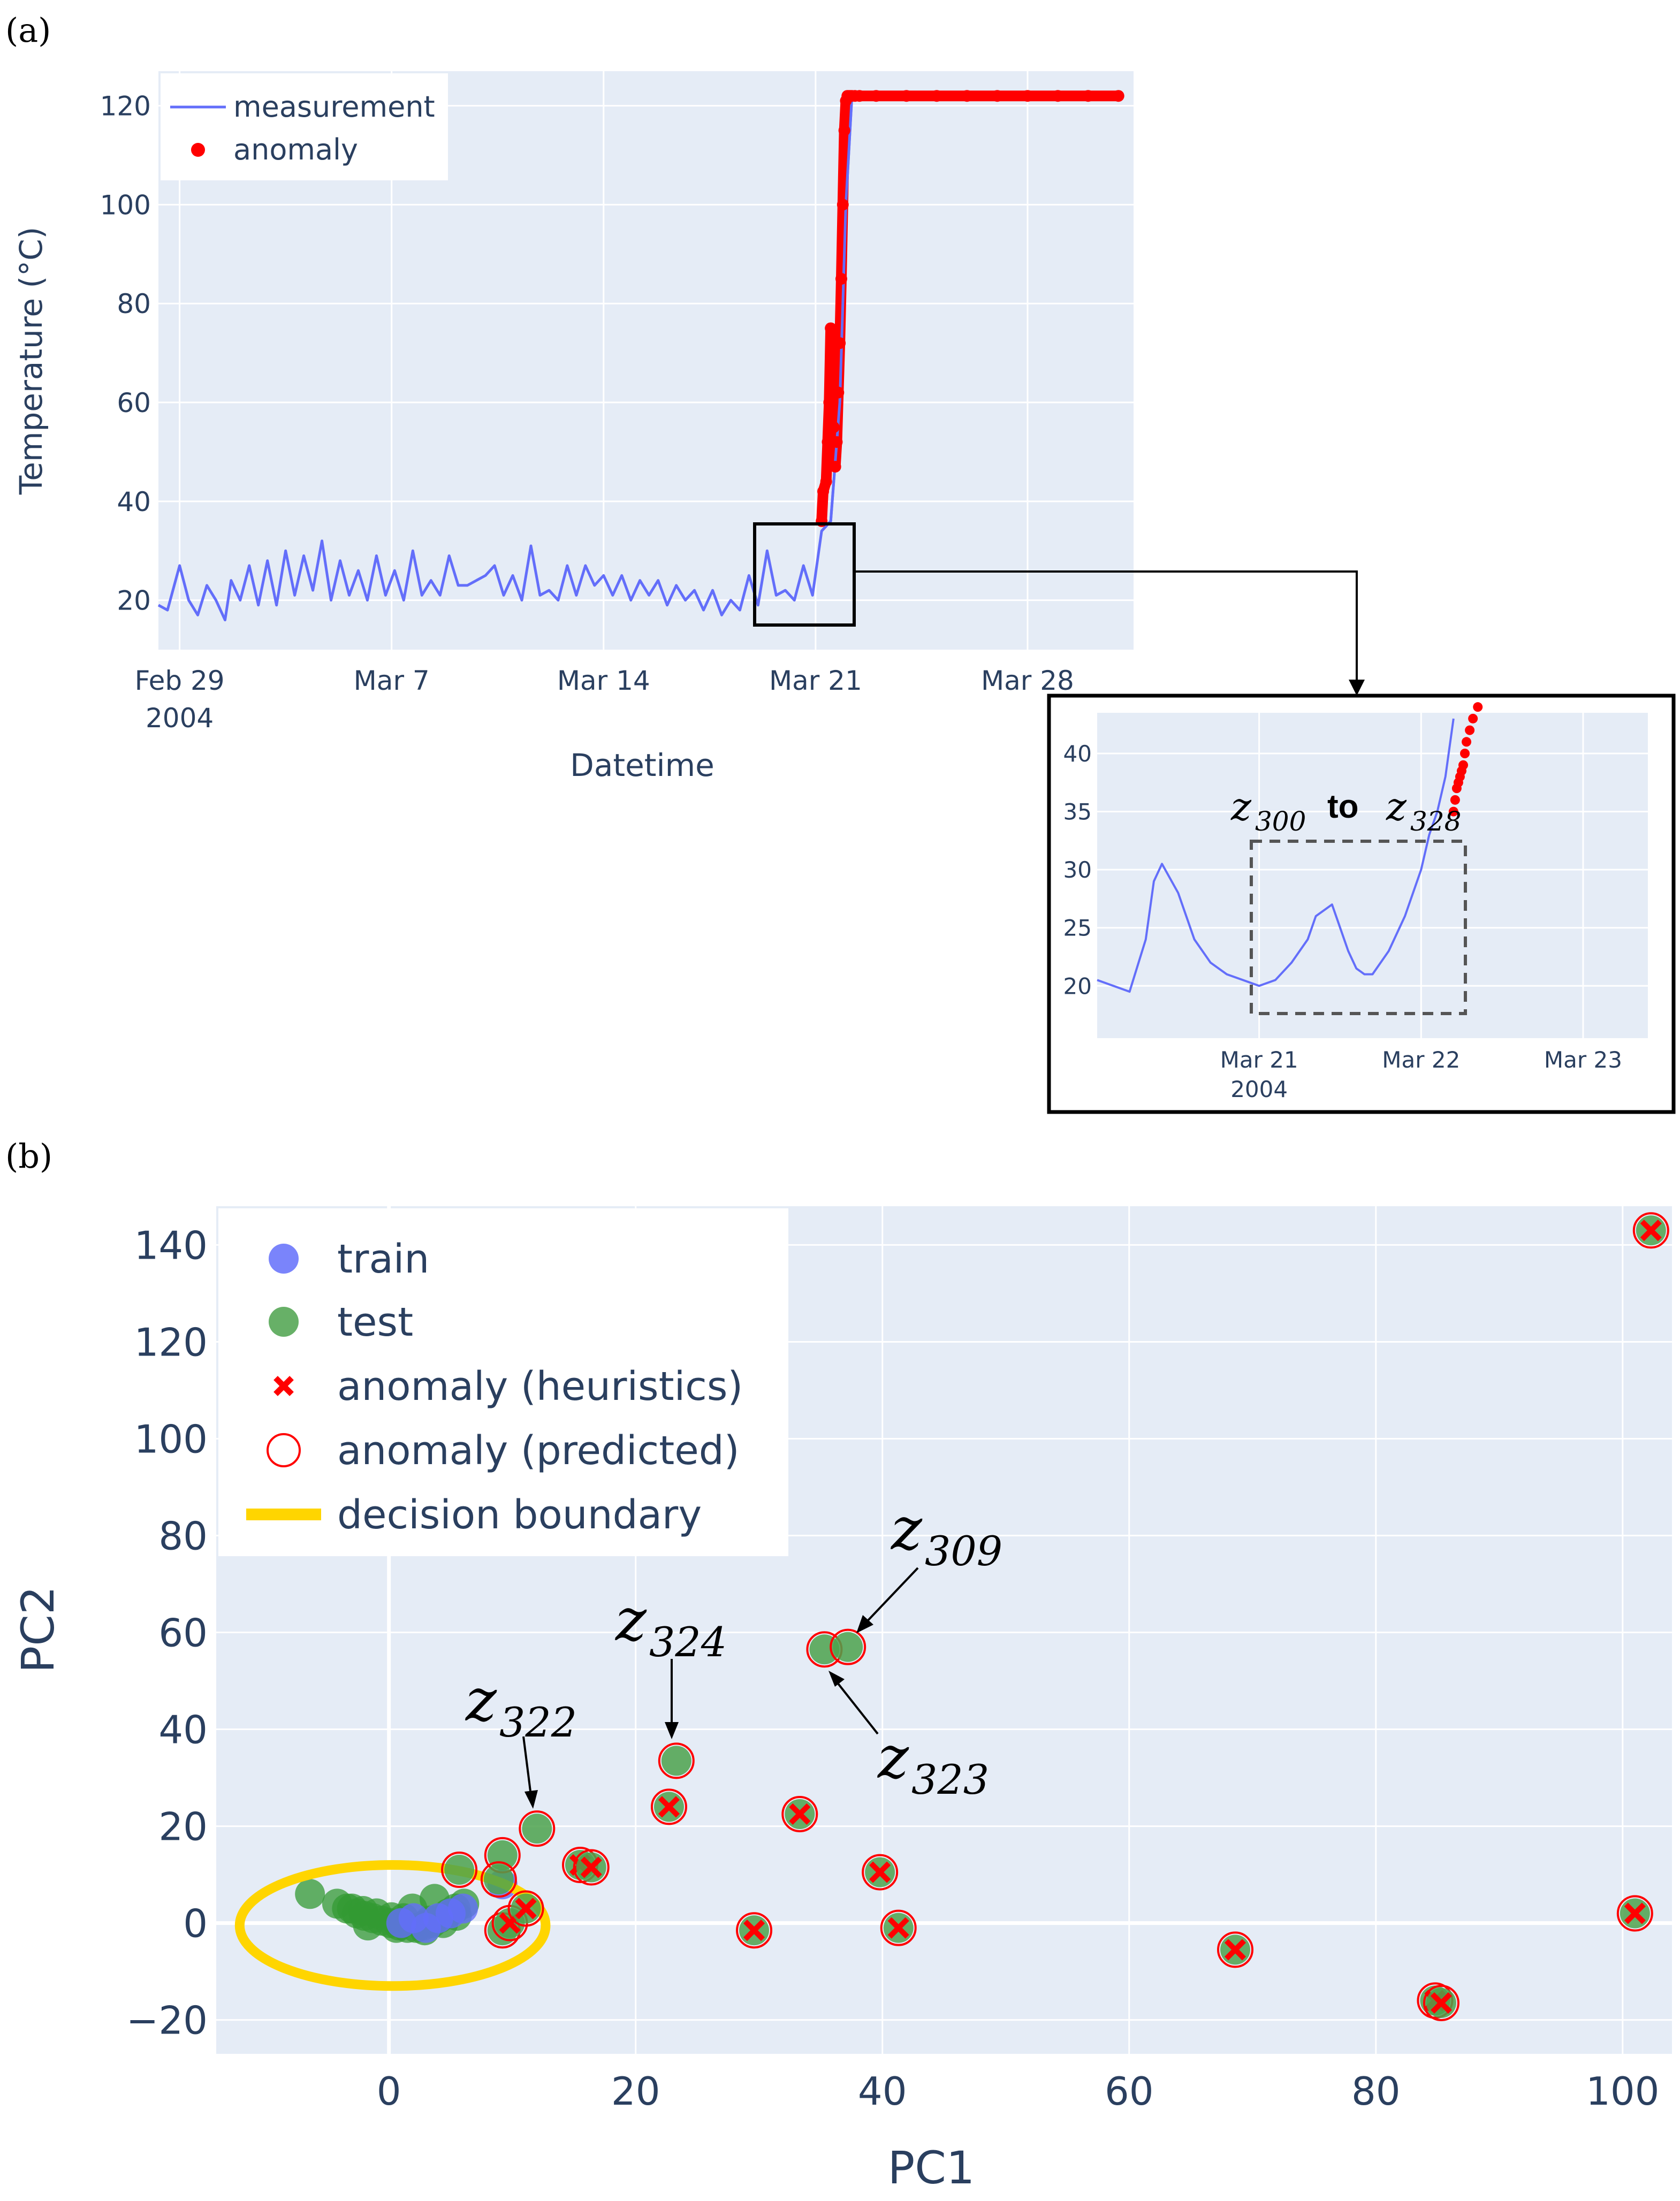 The width and height of the screenshot is (1680, 2201). What do you see at coordinates (392, 681) in the screenshot?
I see `panel-a-x-tick: Mar 7` at bounding box center [392, 681].